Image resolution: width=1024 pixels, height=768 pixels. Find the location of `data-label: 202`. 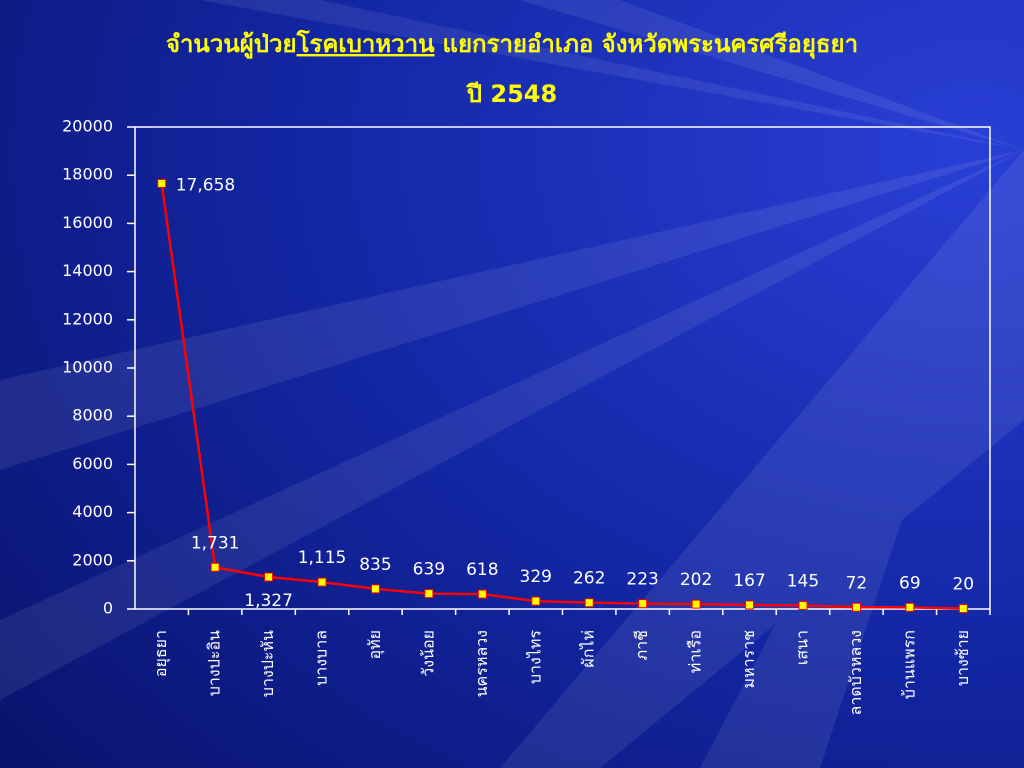

data-label: 202 is located at coordinates (696, 580).